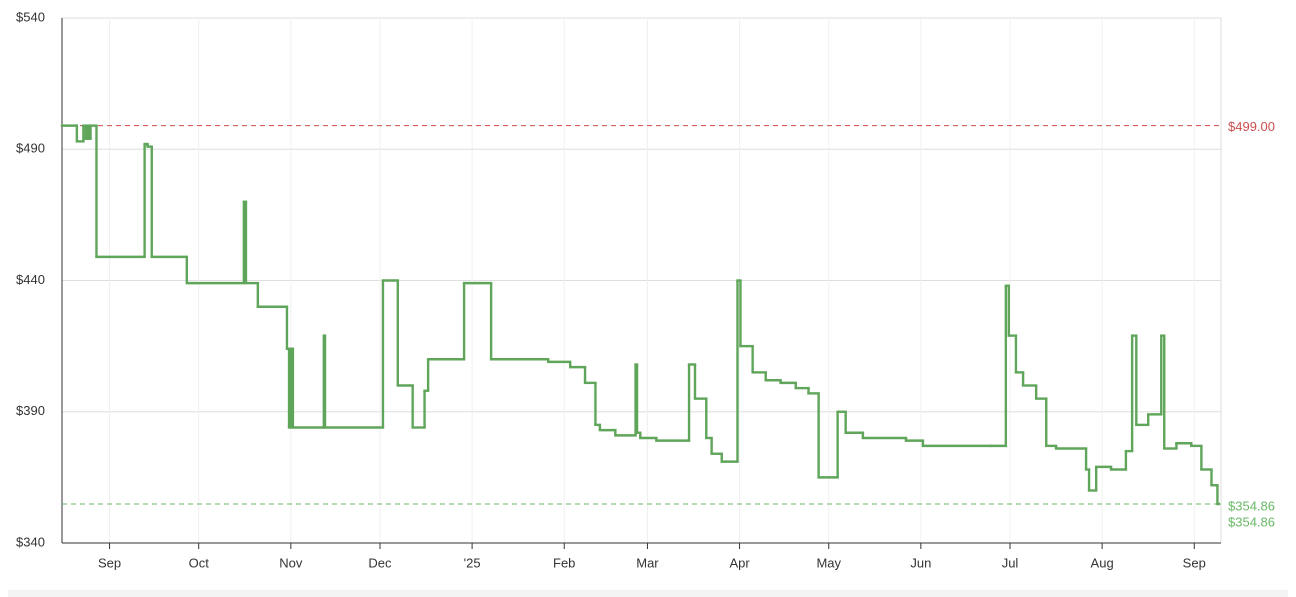 The image size is (1296, 597). What do you see at coordinates (30, 410) in the screenshot?
I see `y-tick-label: $390` at bounding box center [30, 410].